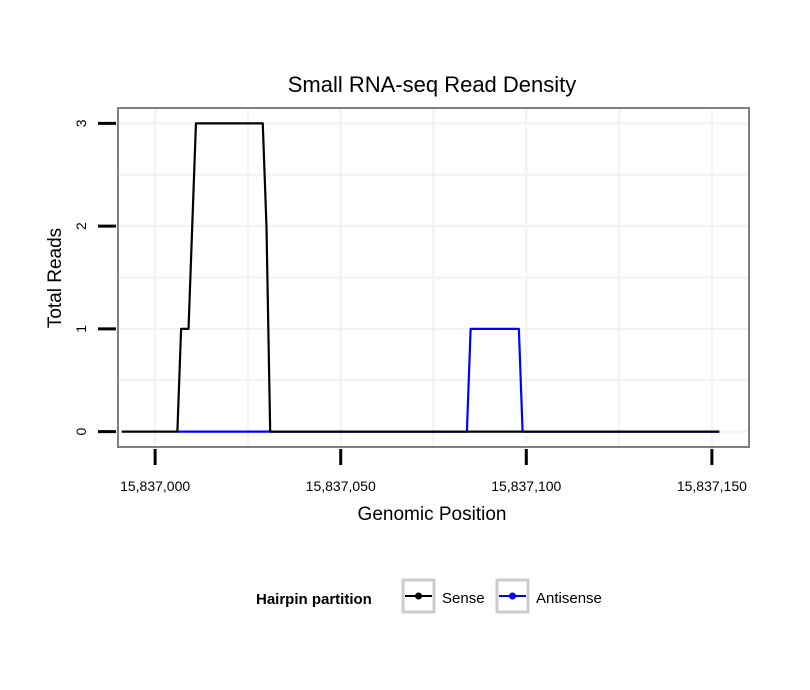 The image size is (810, 690). What do you see at coordinates (81, 329) in the screenshot?
I see `y-tick-label: 1` at bounding box center [81, 329].